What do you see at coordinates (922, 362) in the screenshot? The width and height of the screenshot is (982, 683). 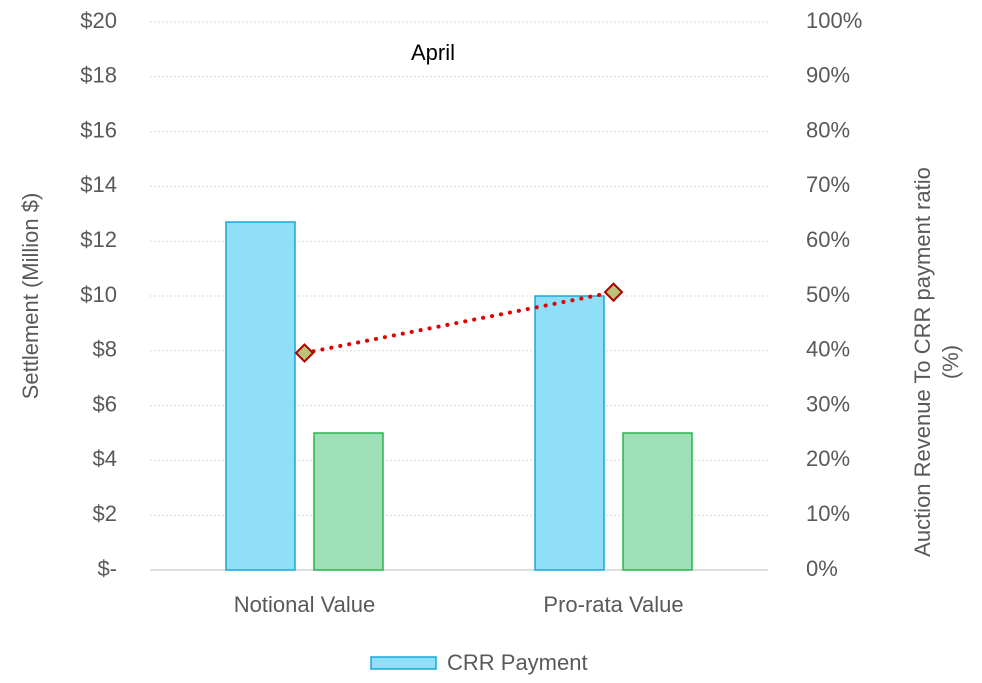 I see `y2-axis-label: Auction Revenue To CRR payment ratio` at bounding box center [922, 362].